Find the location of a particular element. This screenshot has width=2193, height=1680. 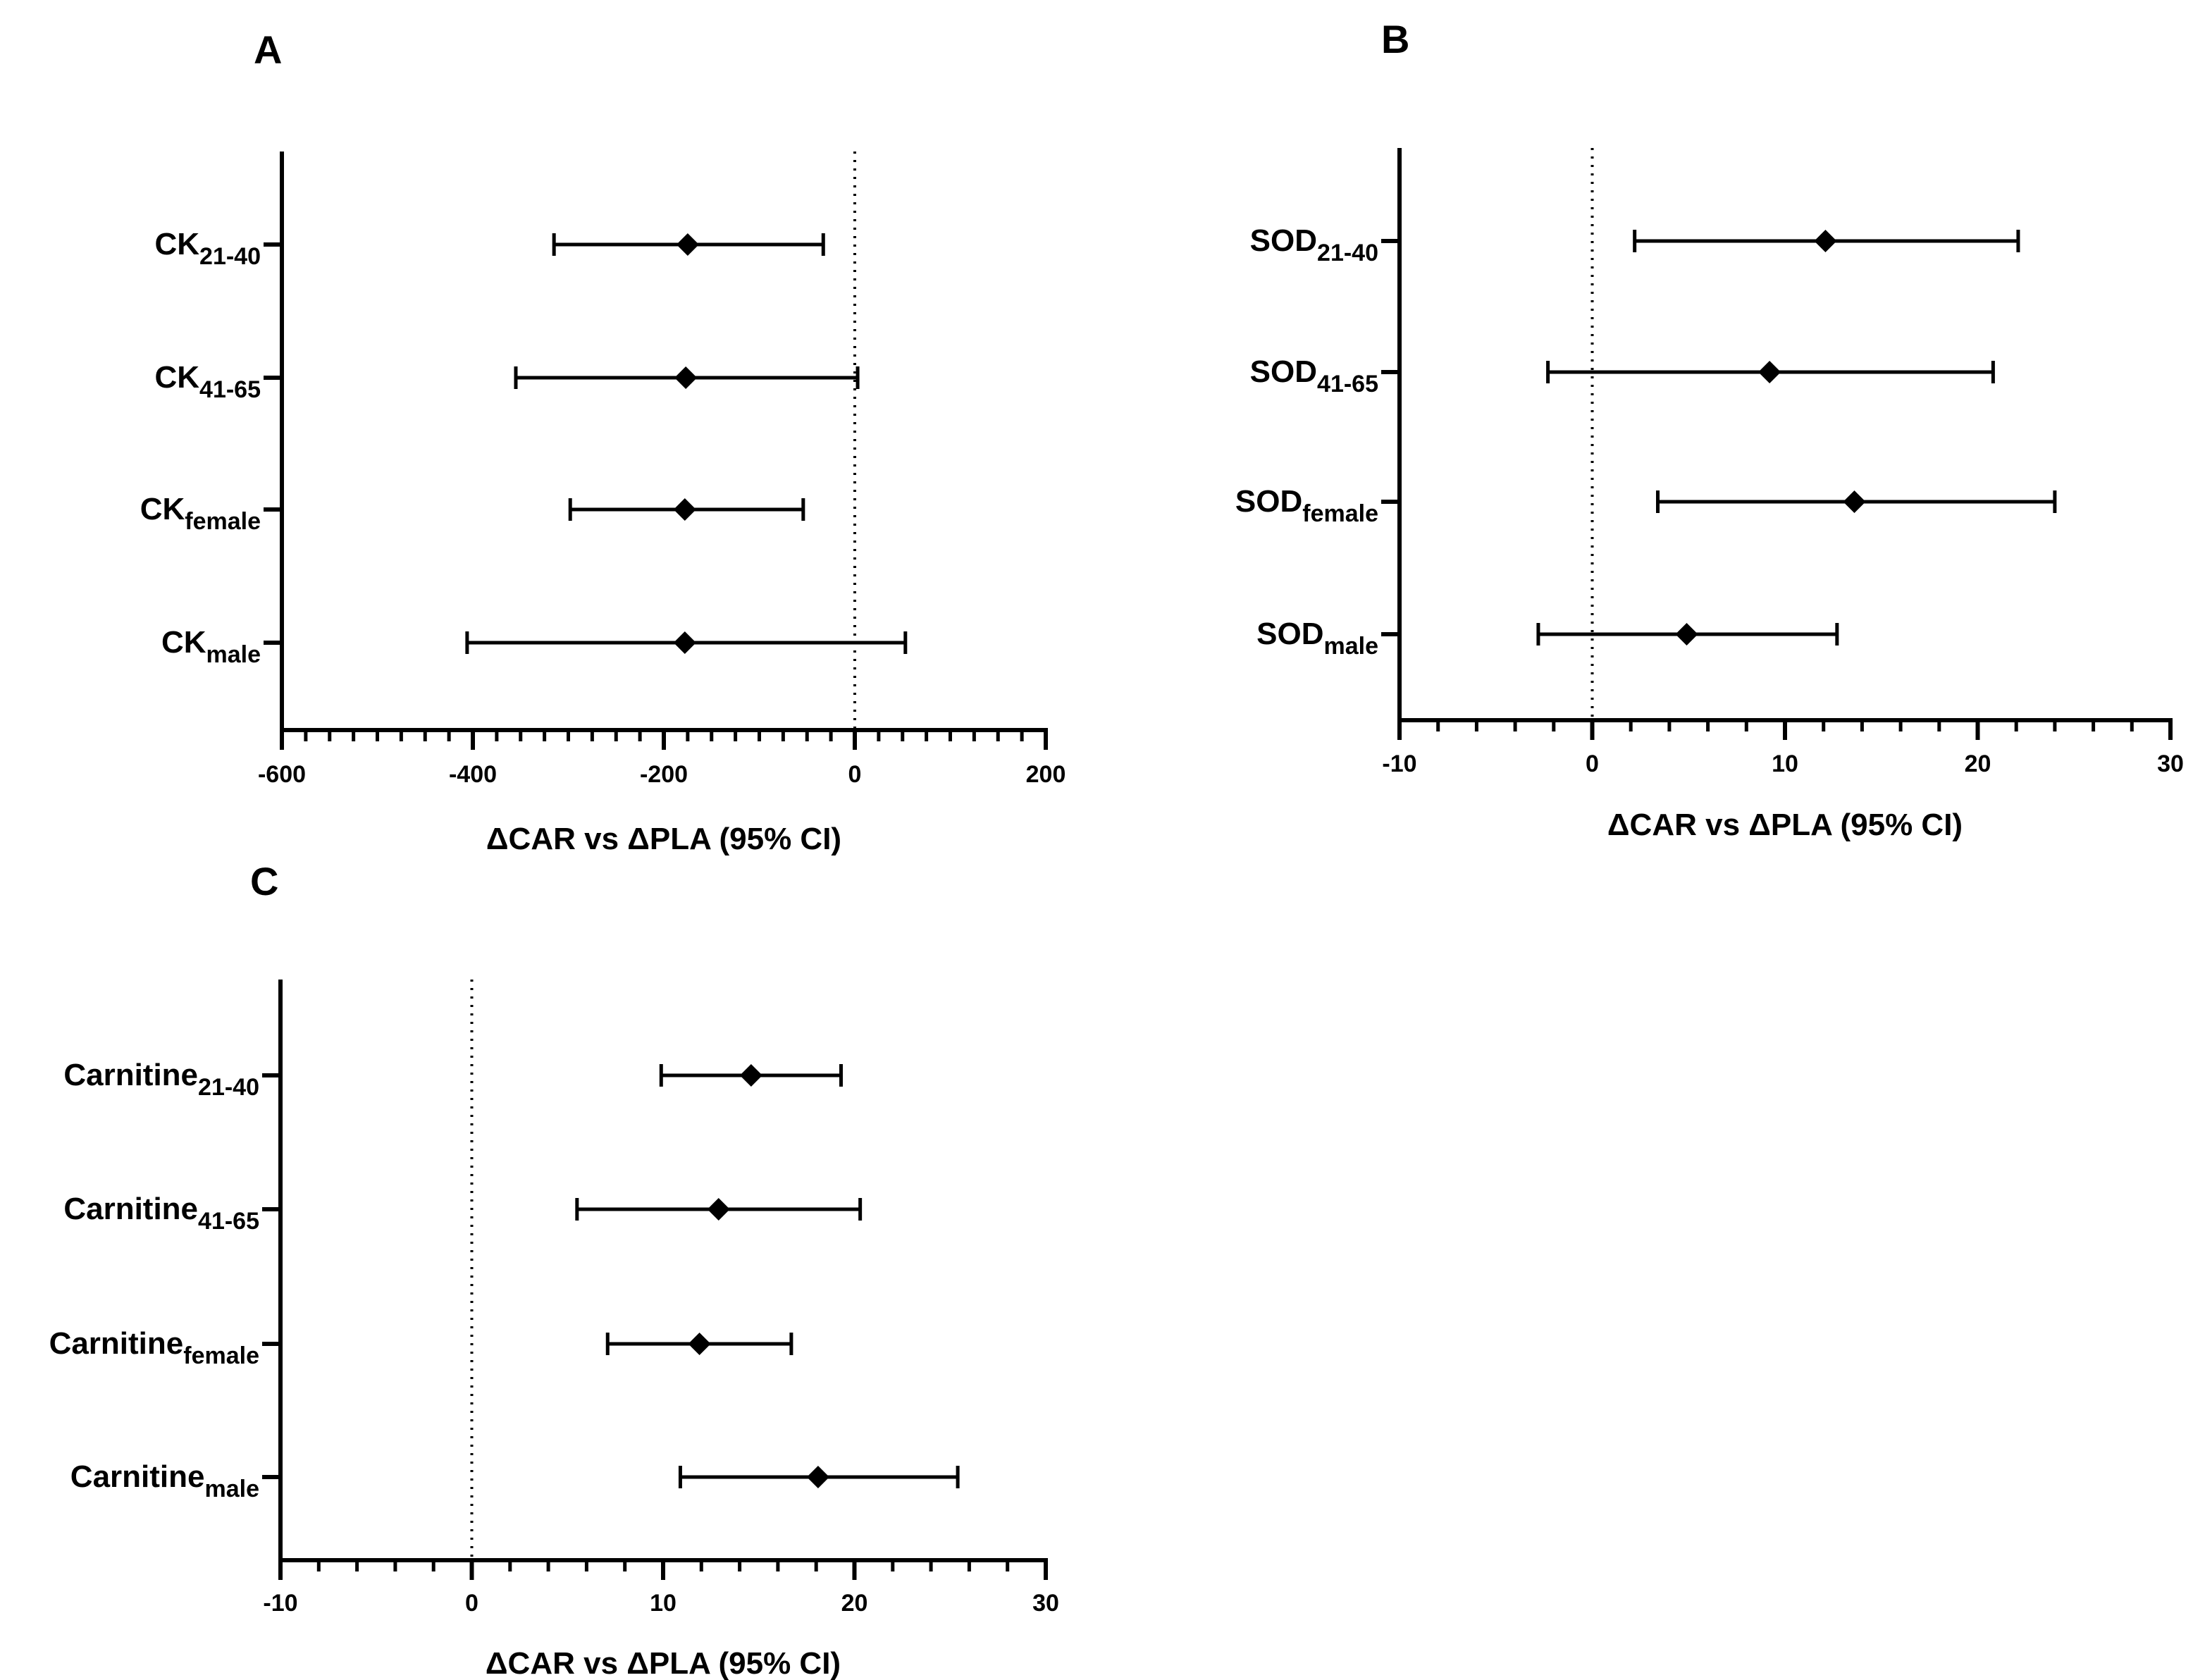

forest-row-male: CKmale is located at coordinates (534, 646).